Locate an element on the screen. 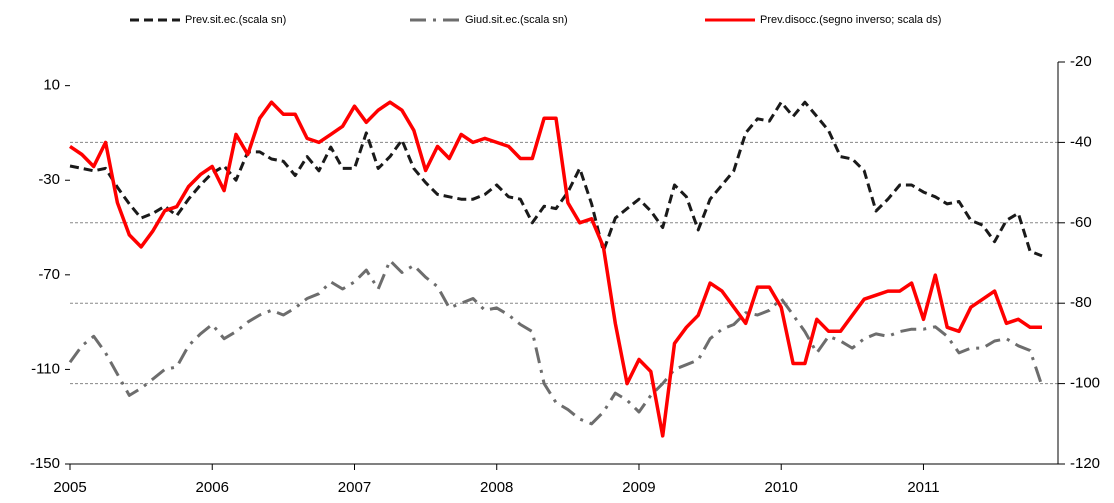  y-tick-label: -70 is located at coordinates (49, 274).